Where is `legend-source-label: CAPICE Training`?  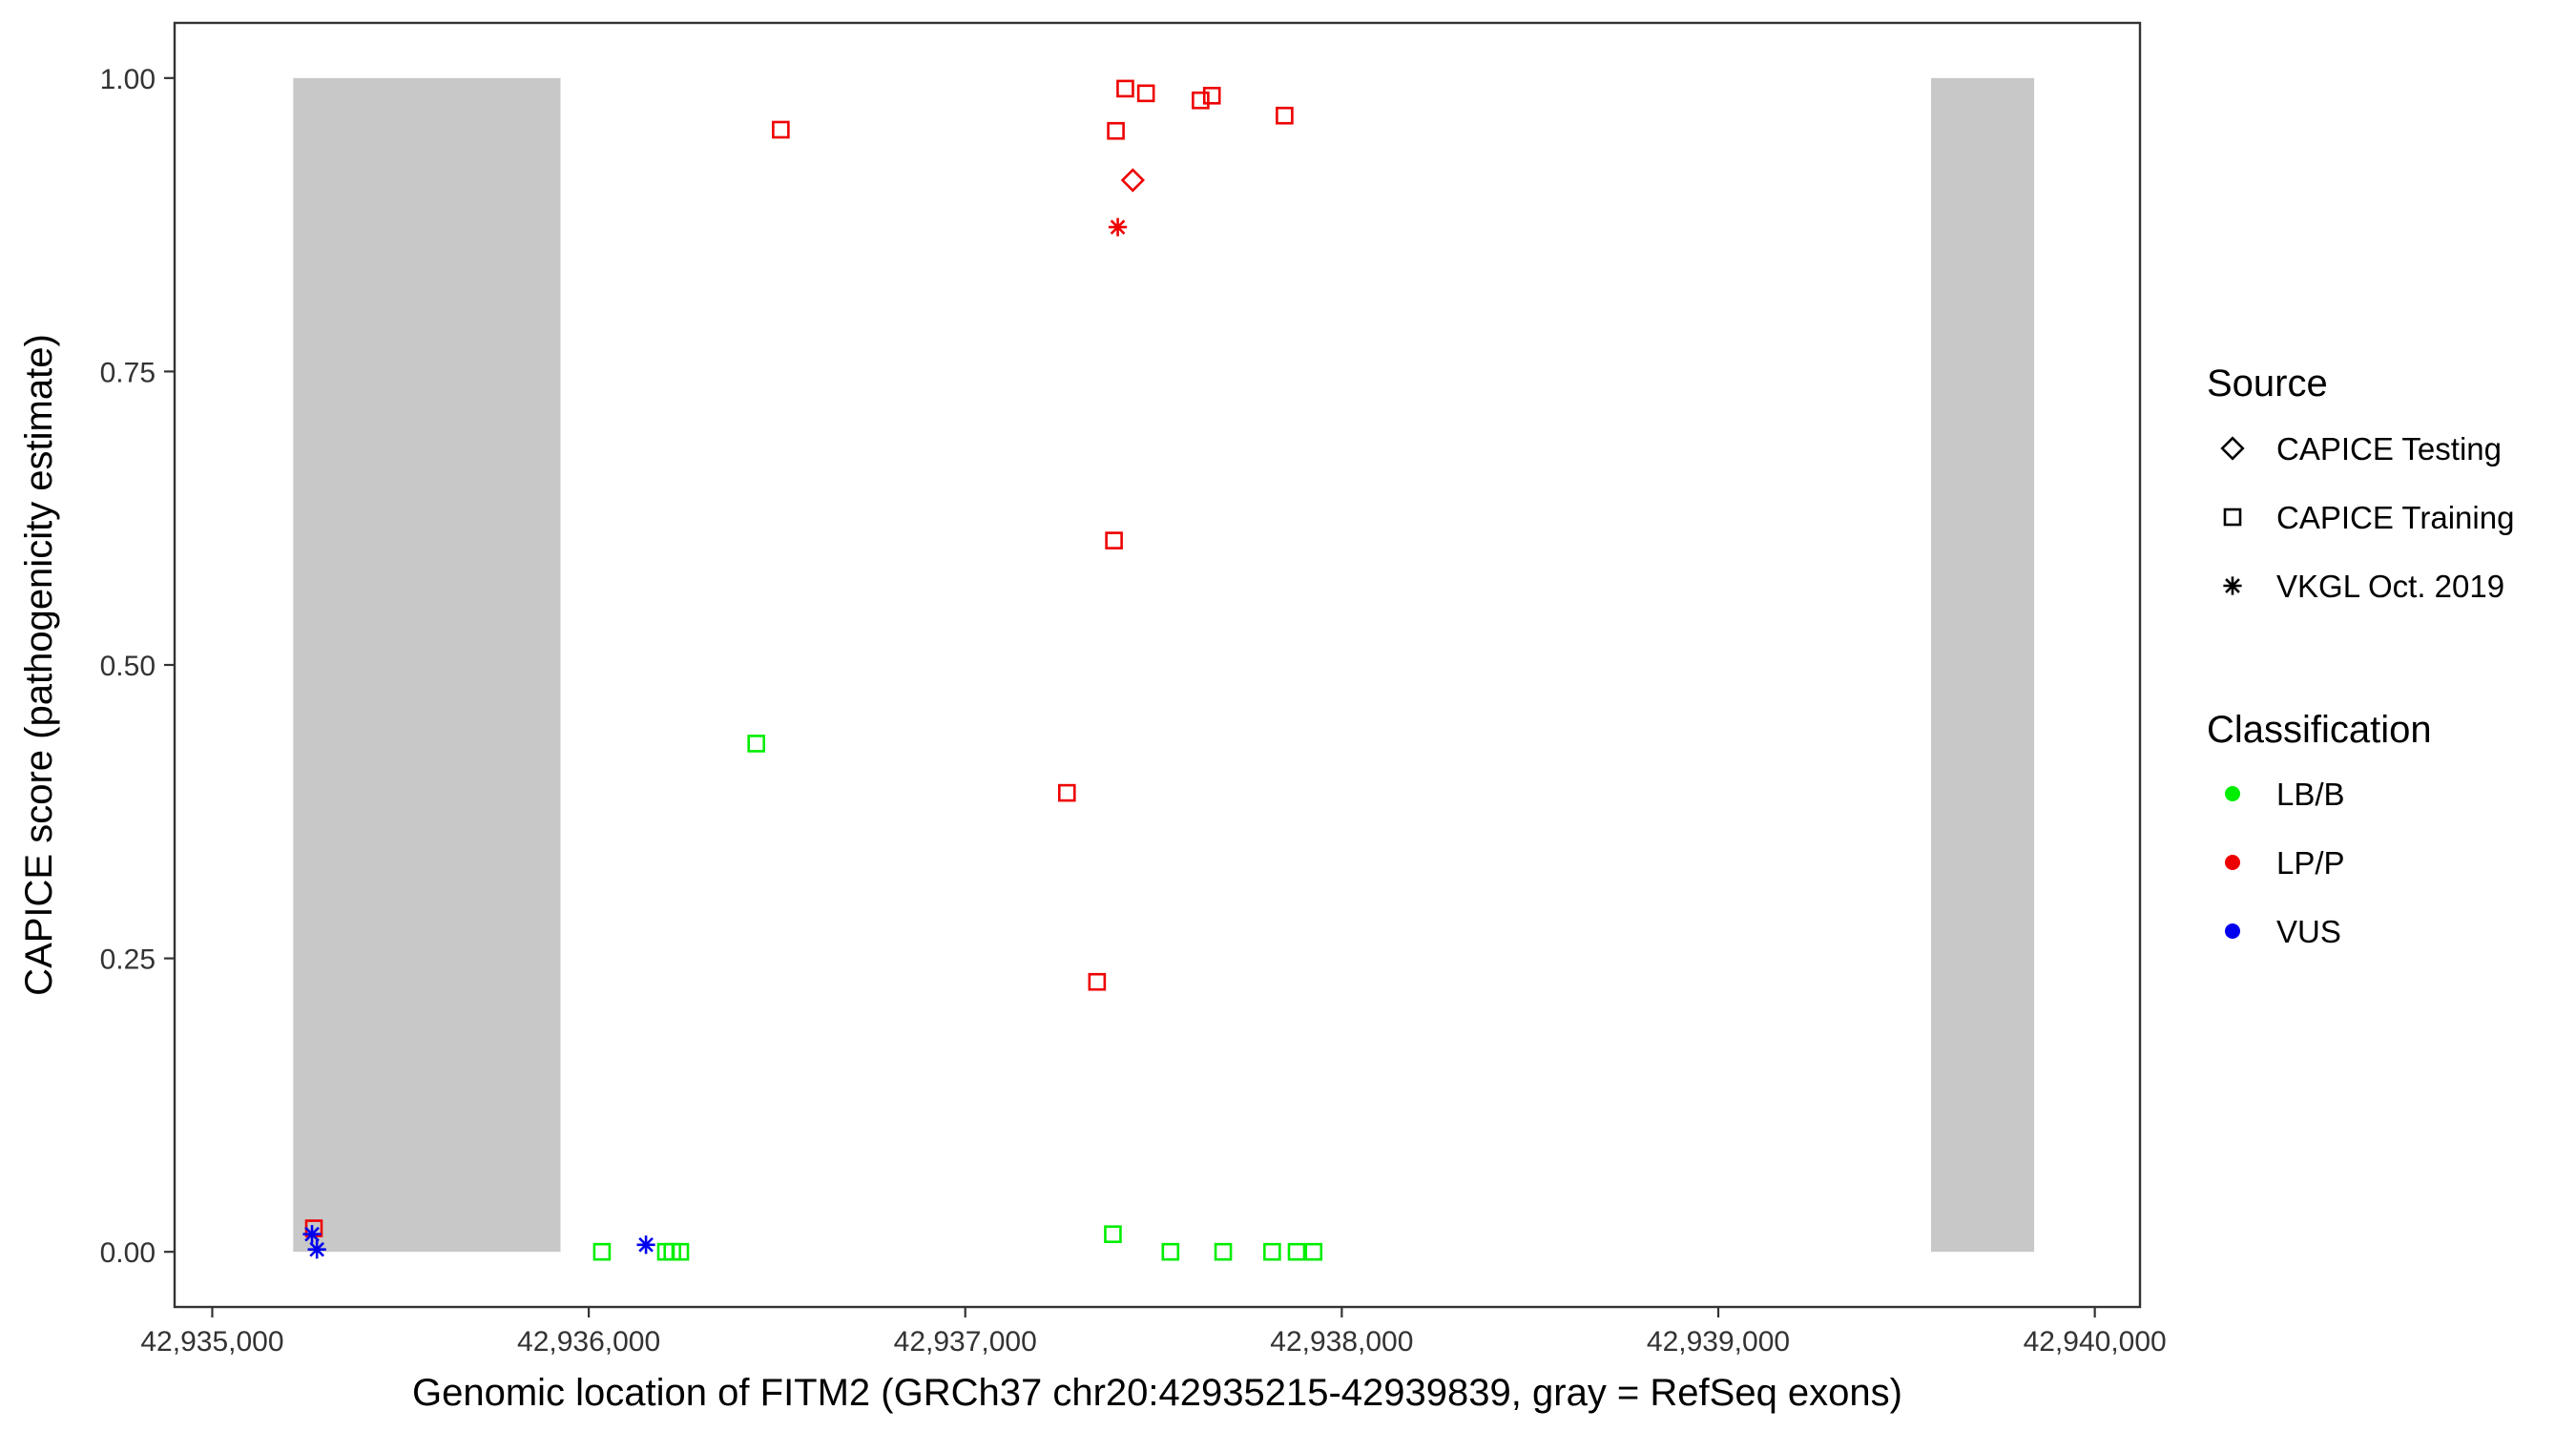 legend-source-label: CAPICE Training is located at coordinates (2395, 517).